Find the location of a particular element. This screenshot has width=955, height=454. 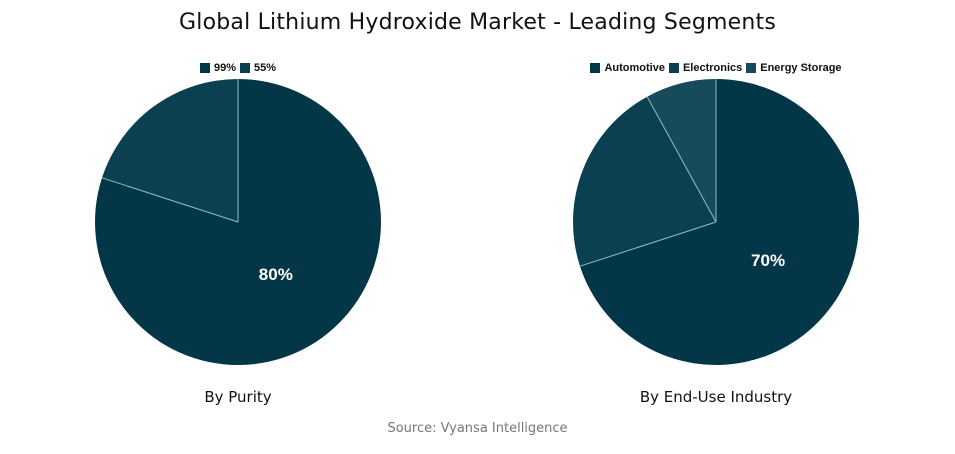

legend-item: 99% is located at coordinates (217, 68).